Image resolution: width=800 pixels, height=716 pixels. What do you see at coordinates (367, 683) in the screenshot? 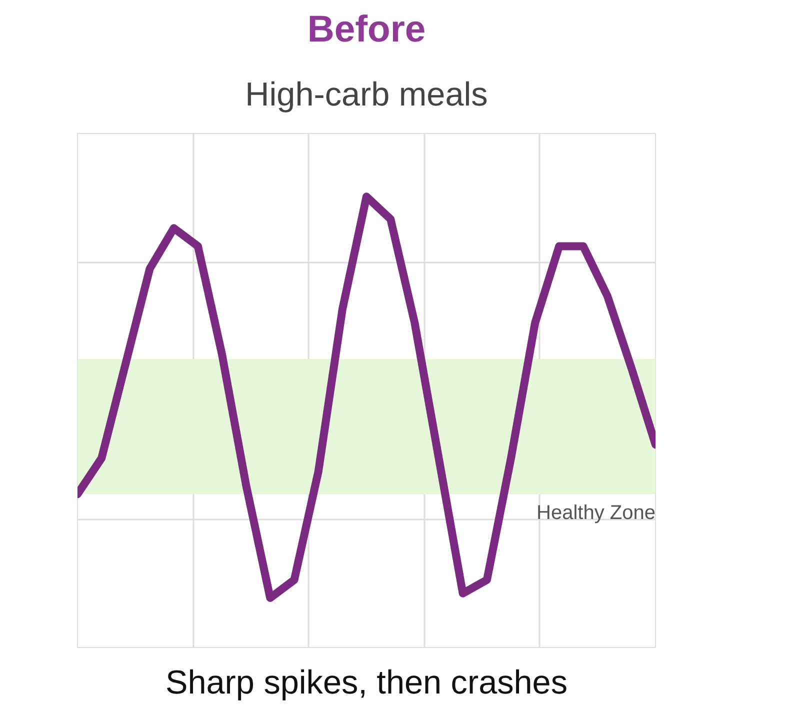
I see `text: Sharp spikes, then crashes` at bounding box center [367, 683].